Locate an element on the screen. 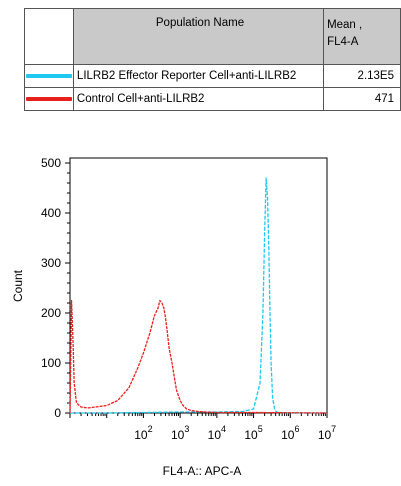  x-tick-label: 10⁶ is located at coordinates (290, 433).